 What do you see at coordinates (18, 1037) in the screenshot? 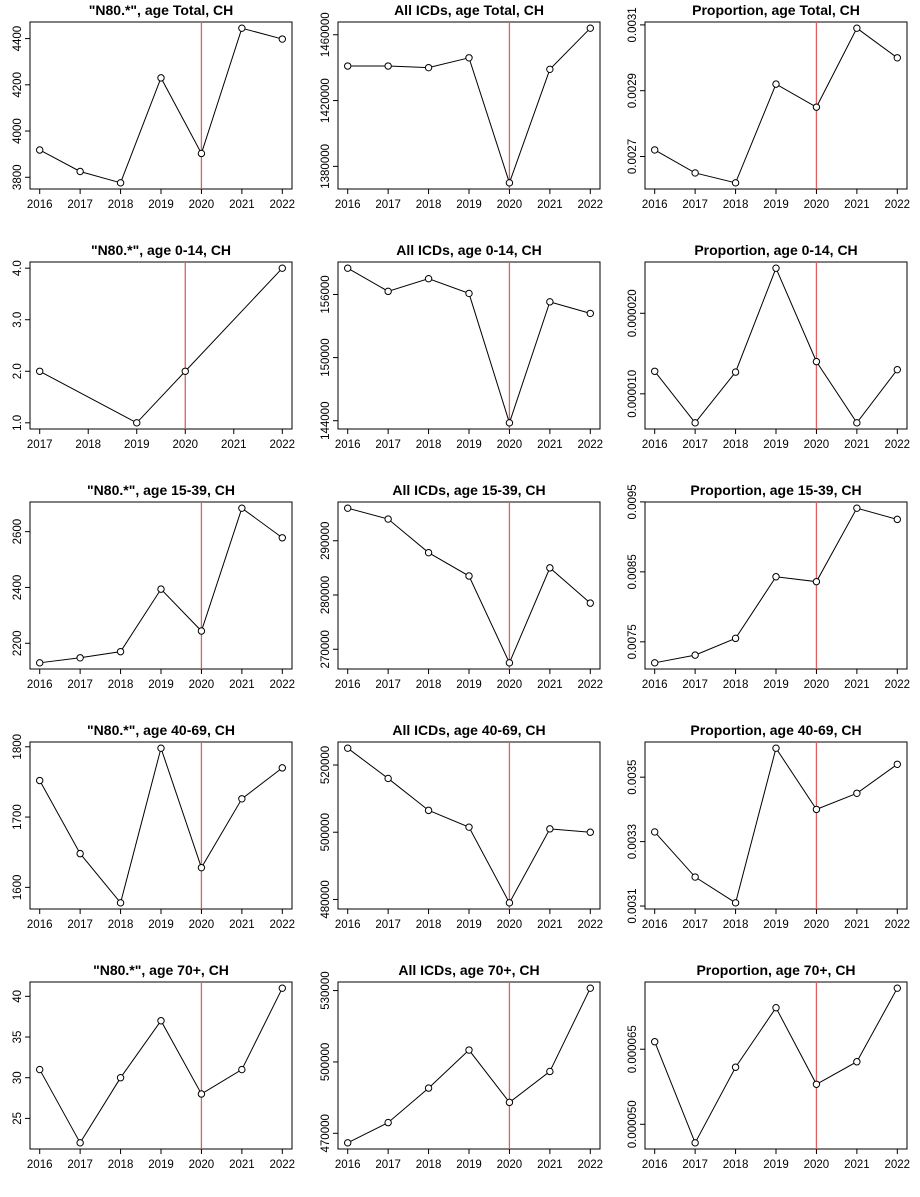
I see `y-tick-label: 35` at bounding box center [18, 1037].